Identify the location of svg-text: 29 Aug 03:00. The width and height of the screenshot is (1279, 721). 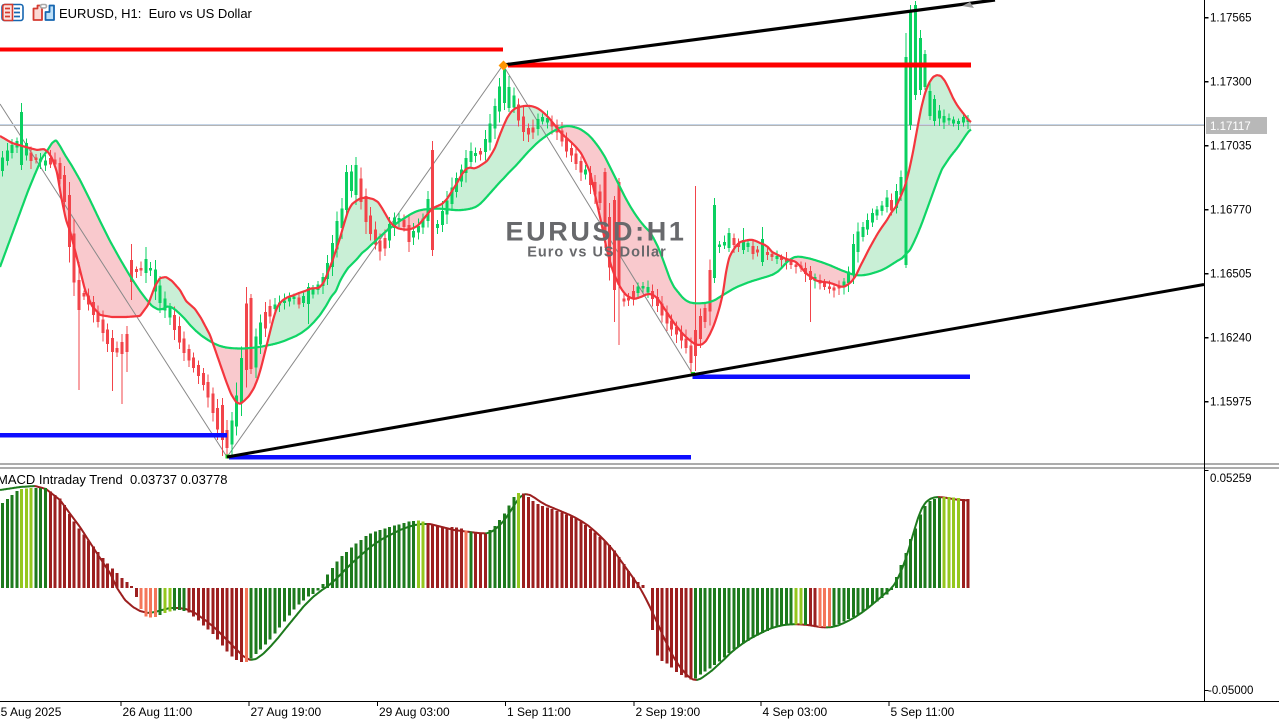
(414, 712).